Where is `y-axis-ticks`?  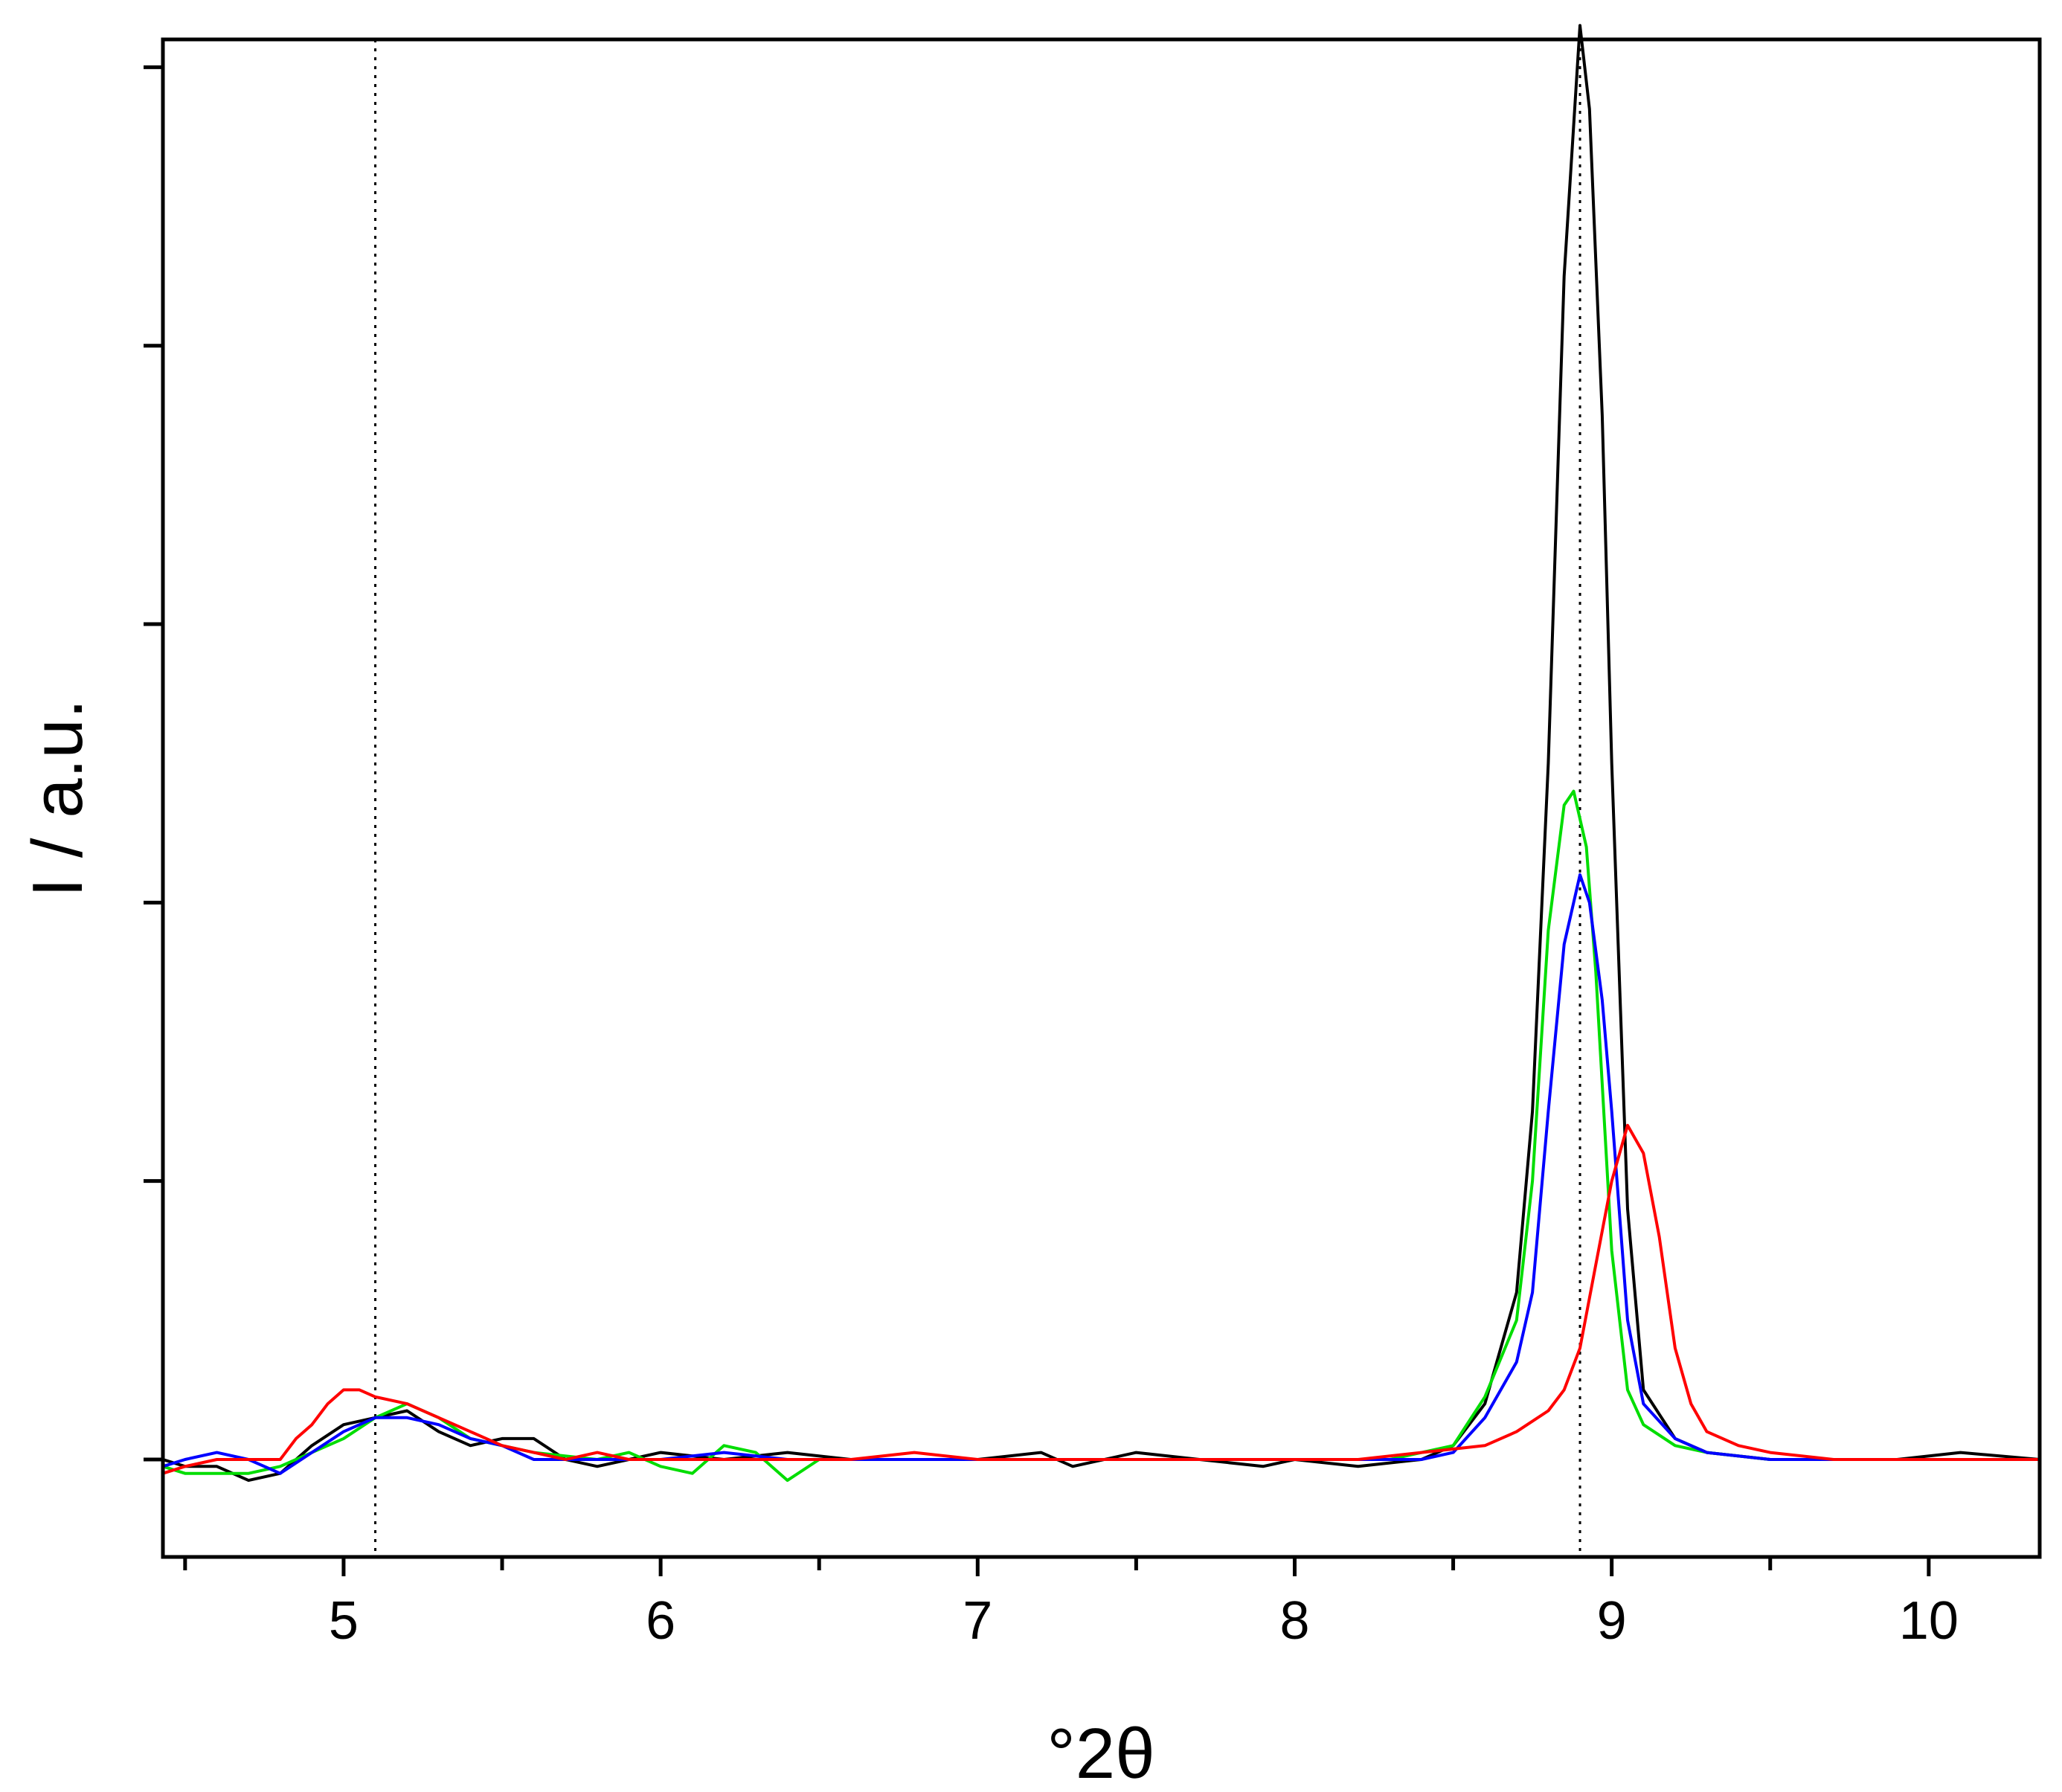 y-axis-ticks is located at coordinates (154, 763).